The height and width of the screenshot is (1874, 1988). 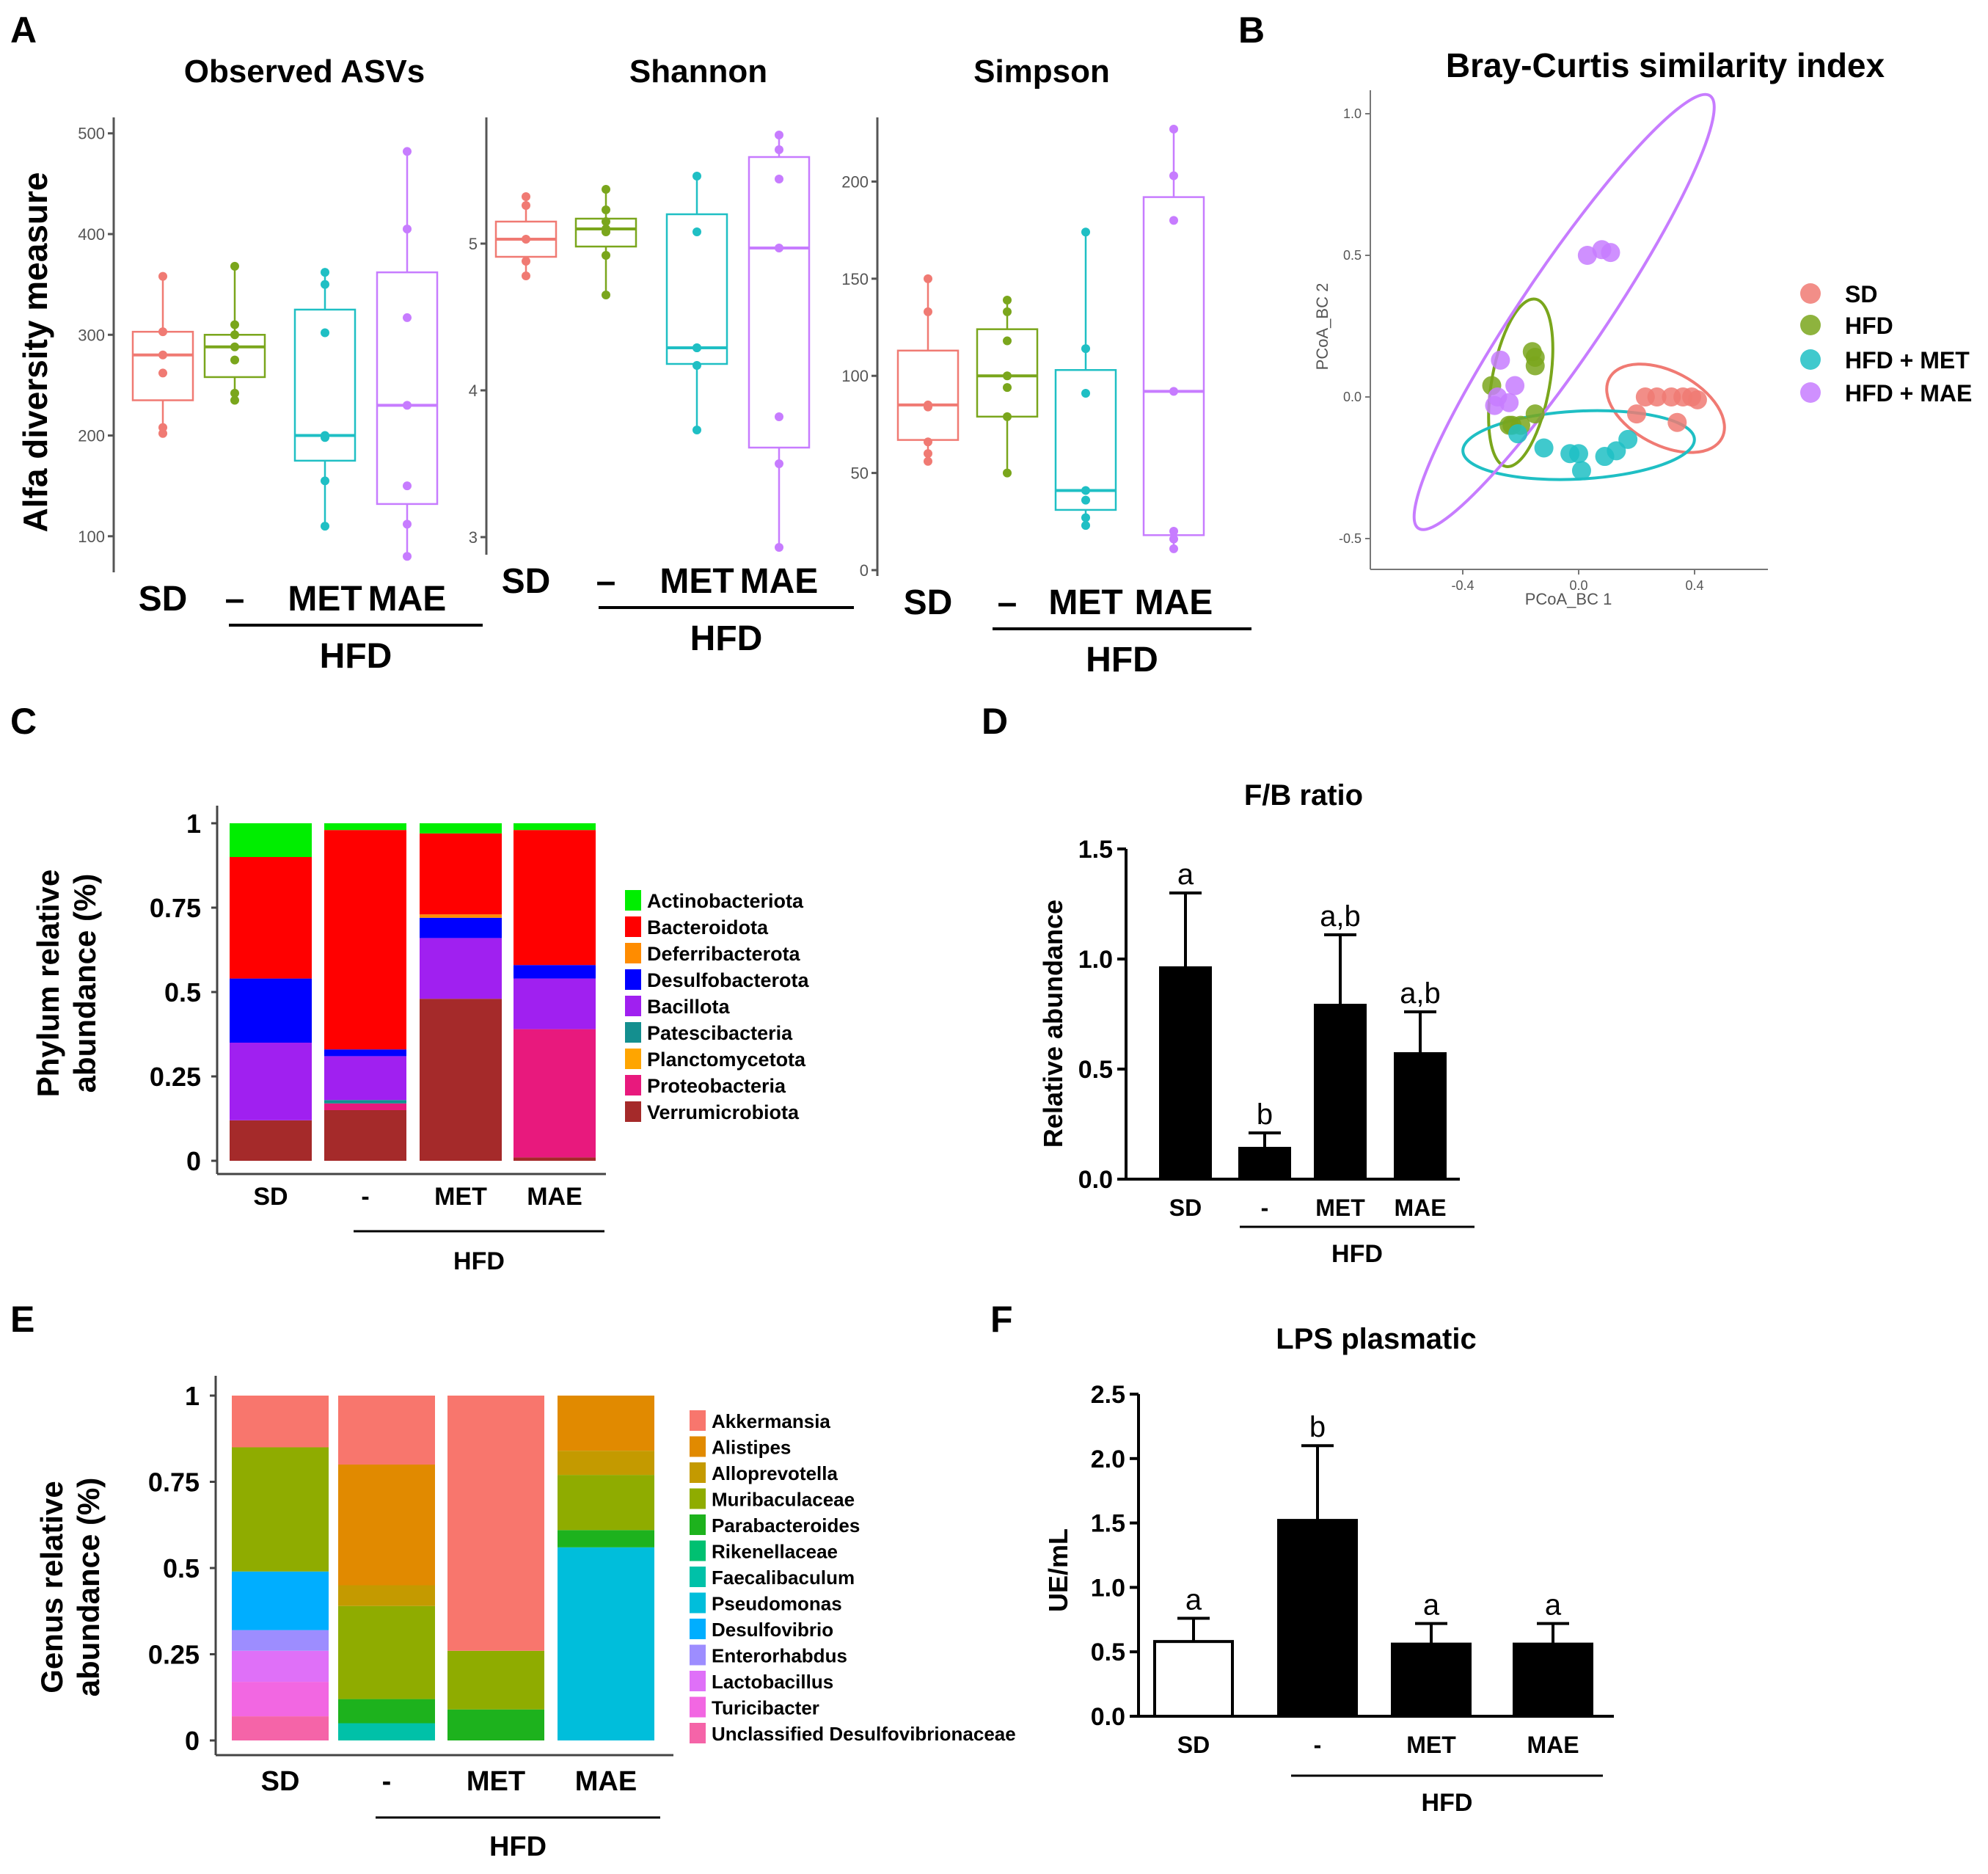 What do you see at coordinates (928, 602) in the screenshot?
I see `x-label-sd: SD` at bounding box center [928, 602].